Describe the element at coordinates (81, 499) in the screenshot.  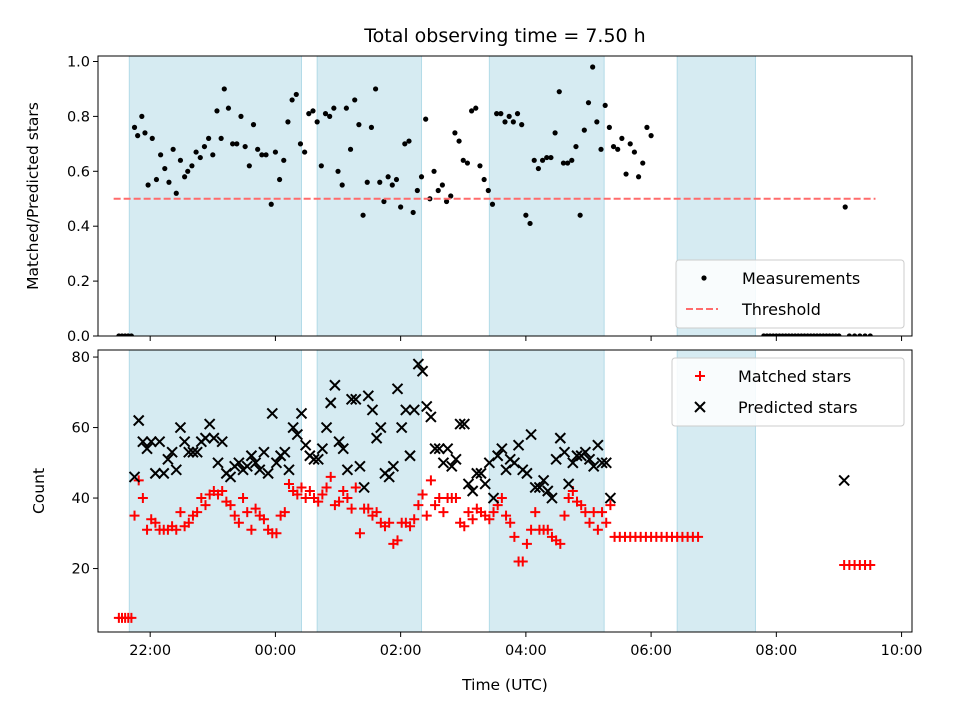
I see `y-tick-label: 40` at that location.